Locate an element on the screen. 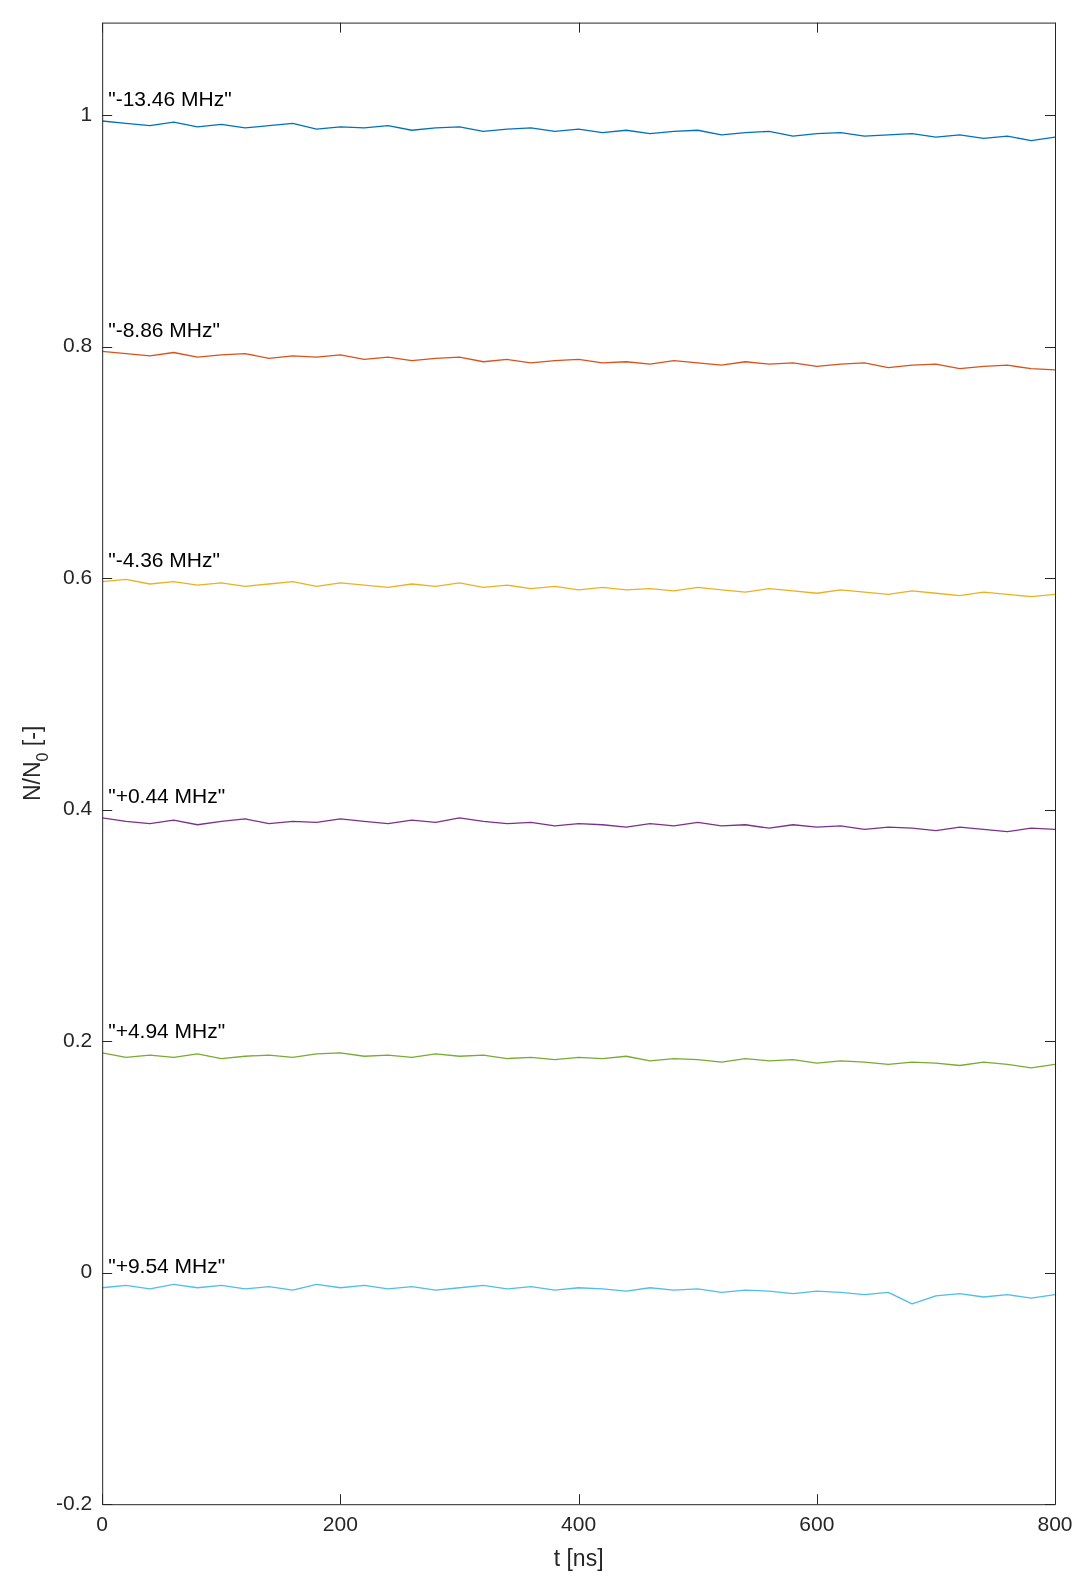 The height and width of the screenshot is (1577, 1083). series-label: "-4.36 MHz" is located at coordinates (164, 559).